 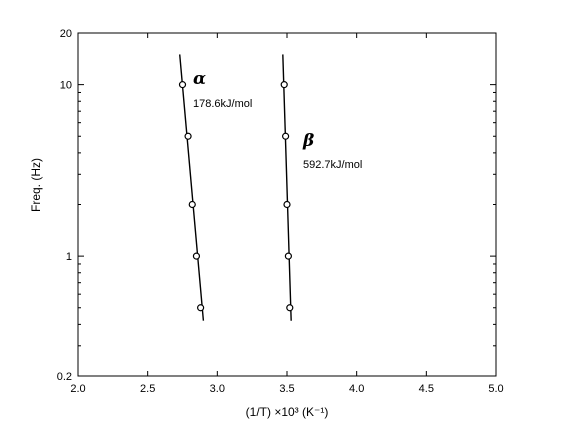 What do you see at coordinates (199, 79) in the screenshot?
I see `series-name-label: α` at bounding box center [199, 79].